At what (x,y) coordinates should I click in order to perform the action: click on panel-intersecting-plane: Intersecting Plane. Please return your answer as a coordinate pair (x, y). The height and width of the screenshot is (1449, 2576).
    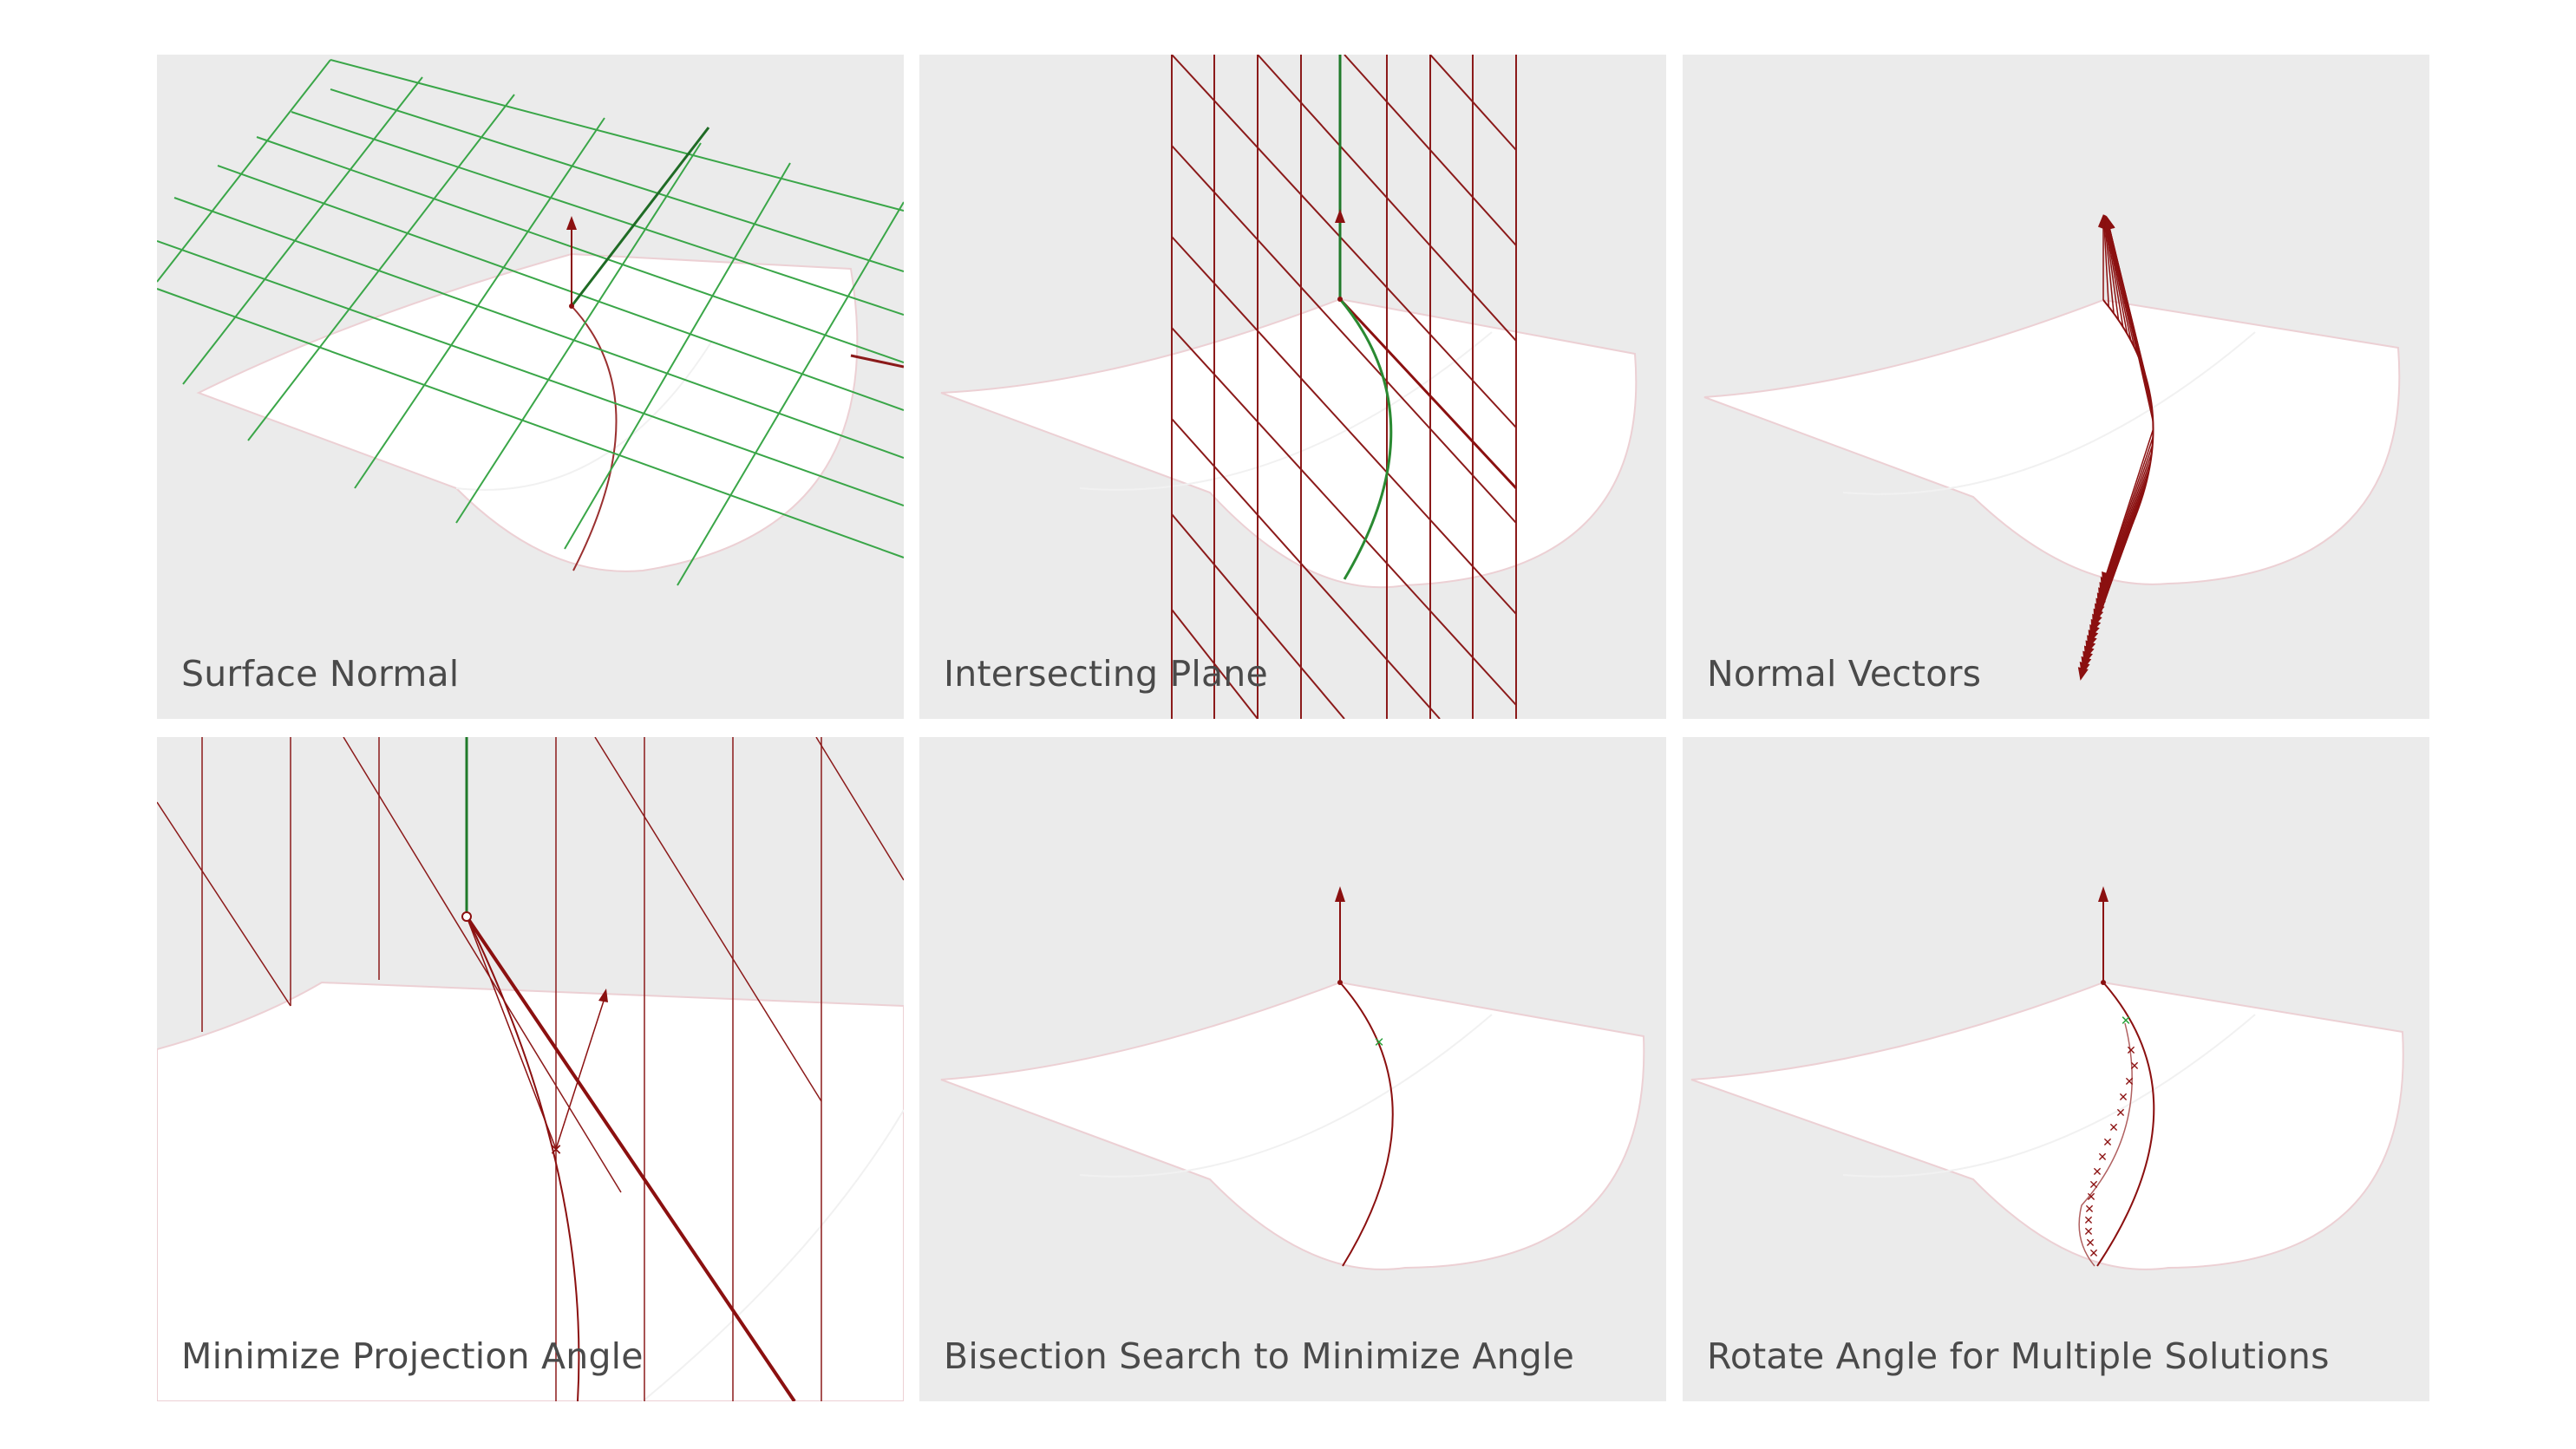
    Looking at the image, I should click on (1292, 387).